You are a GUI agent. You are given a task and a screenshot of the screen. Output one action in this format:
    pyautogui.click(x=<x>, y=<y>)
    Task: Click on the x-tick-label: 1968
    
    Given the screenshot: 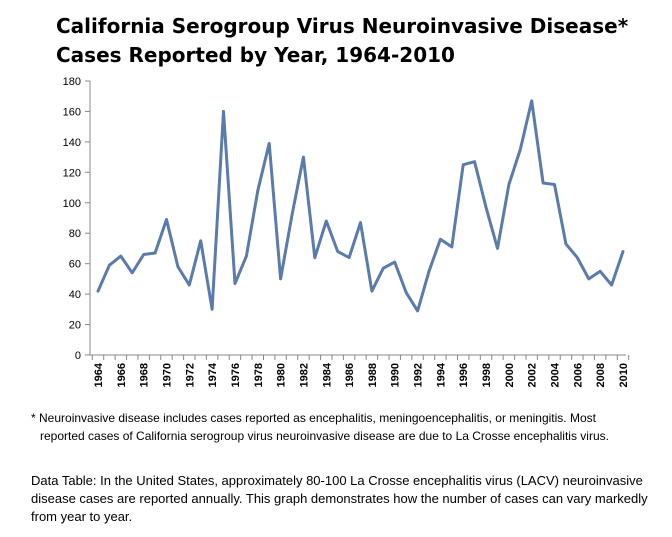 What is the action you would take?
    pyautogui.click(x=145, y=375)
    